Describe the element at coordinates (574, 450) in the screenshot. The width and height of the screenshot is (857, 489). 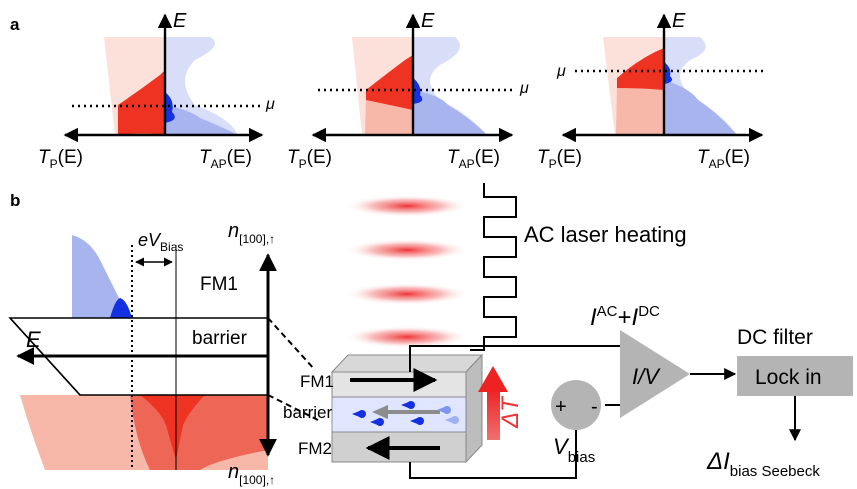
I see `vbias-label: Vbias` at that location.